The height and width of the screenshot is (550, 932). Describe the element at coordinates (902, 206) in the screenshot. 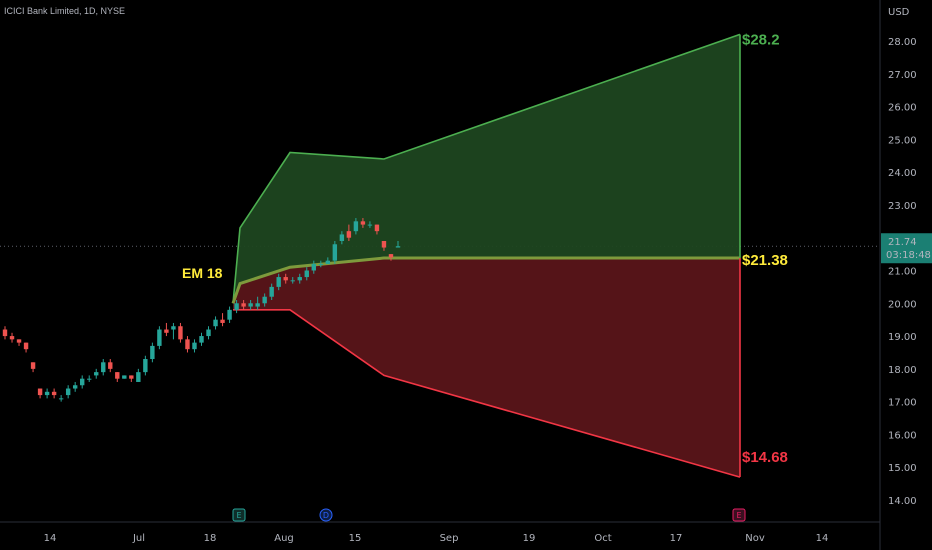

I see `price-tick-label: 23.00` at that location.